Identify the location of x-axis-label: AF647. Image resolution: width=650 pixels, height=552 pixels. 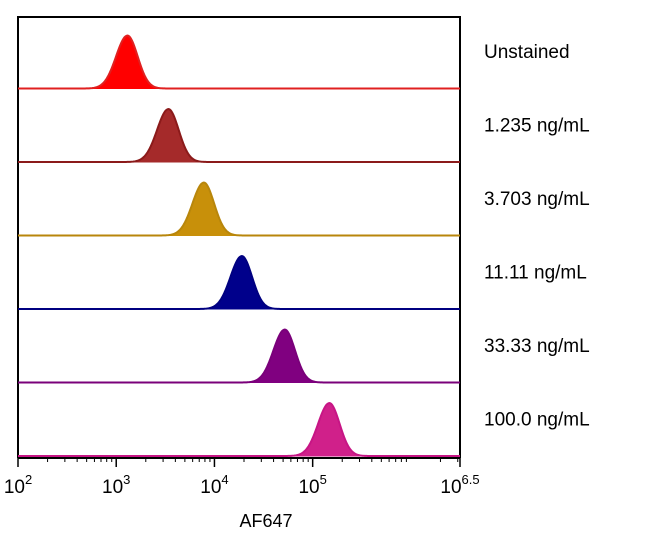
(265, 521).